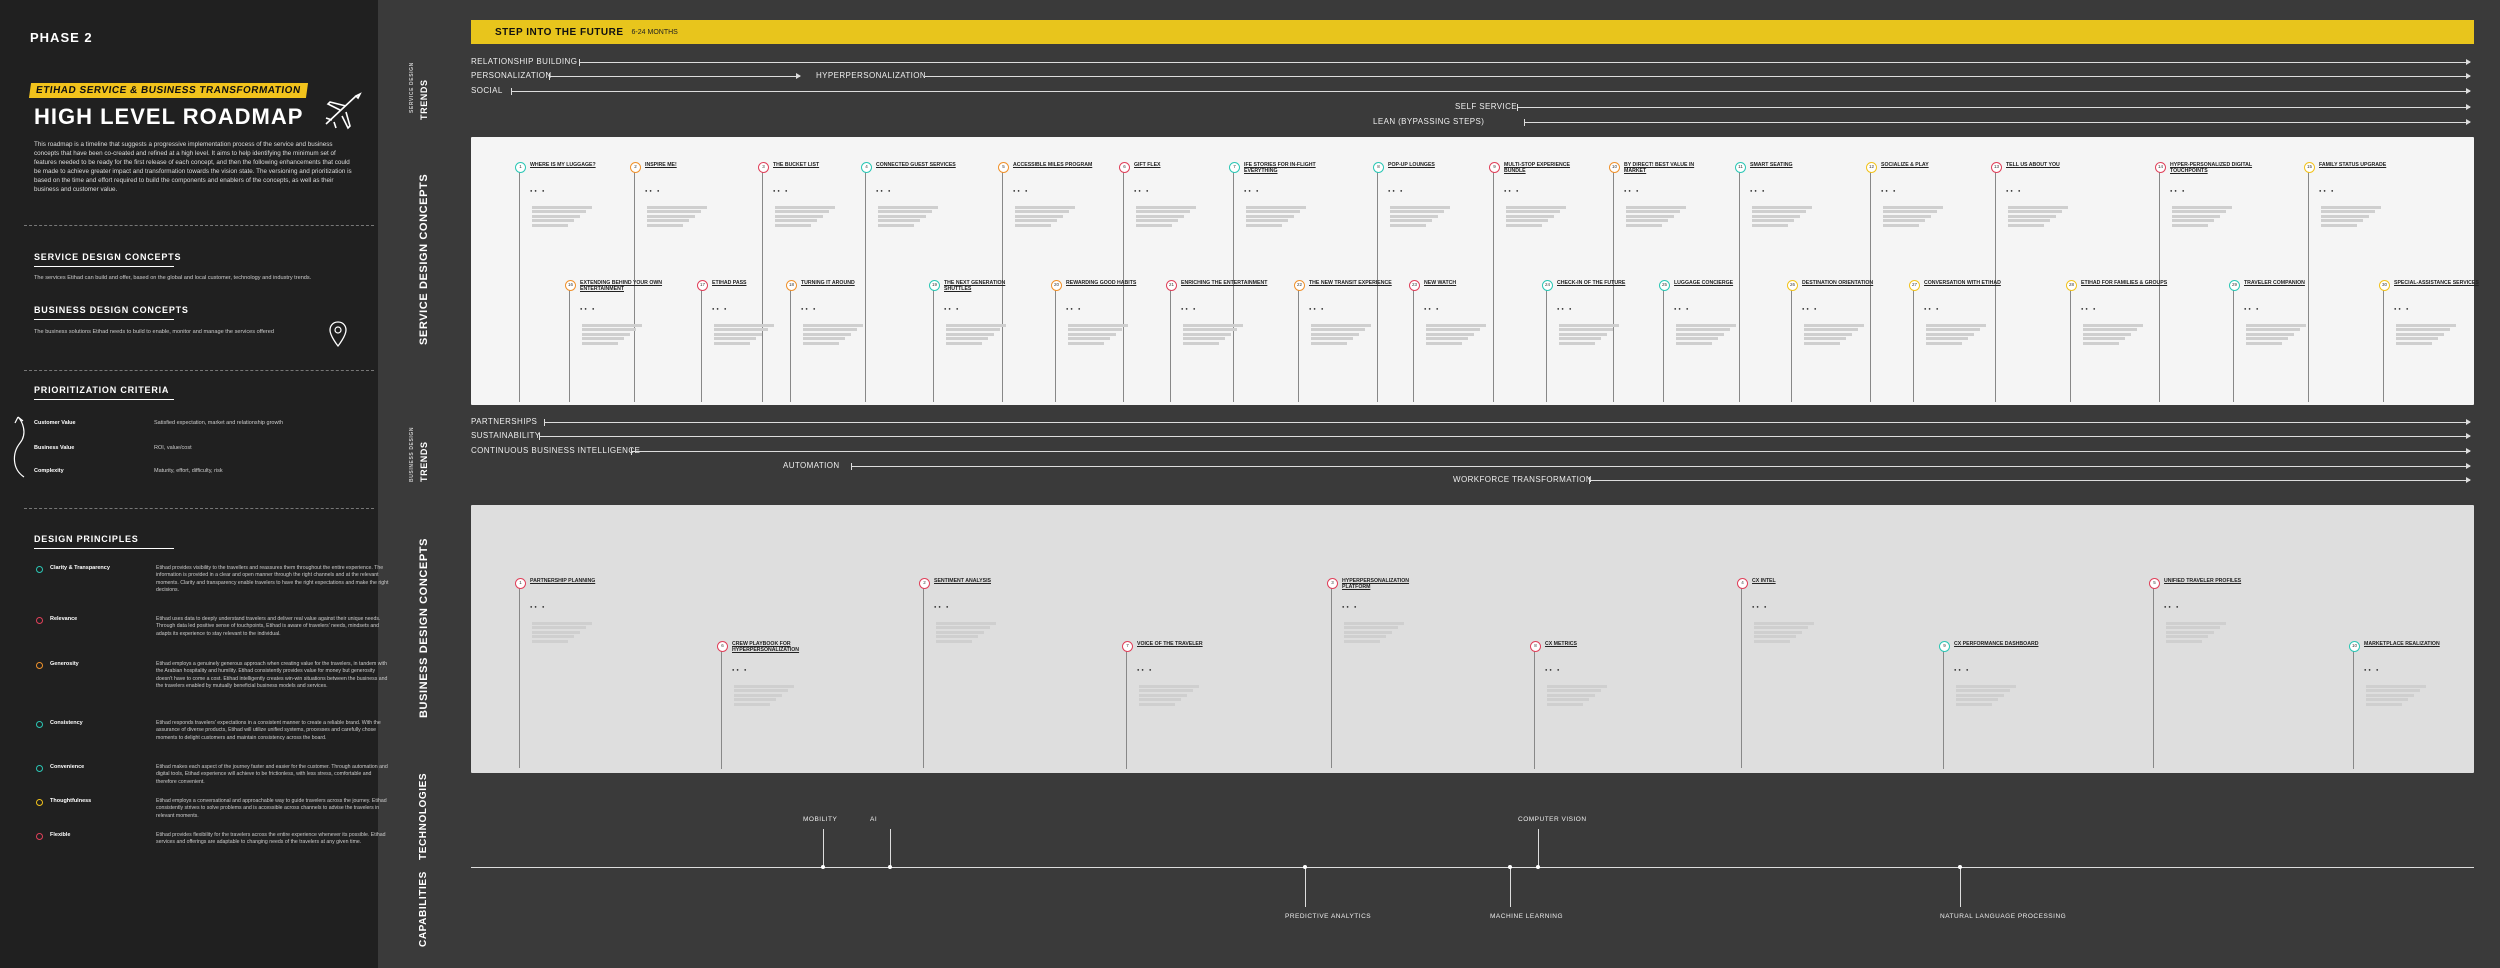 This screenshot has height=968, width=2500. I want to click on capability-label: MACHINE LEARNING, so click(1527, 916).